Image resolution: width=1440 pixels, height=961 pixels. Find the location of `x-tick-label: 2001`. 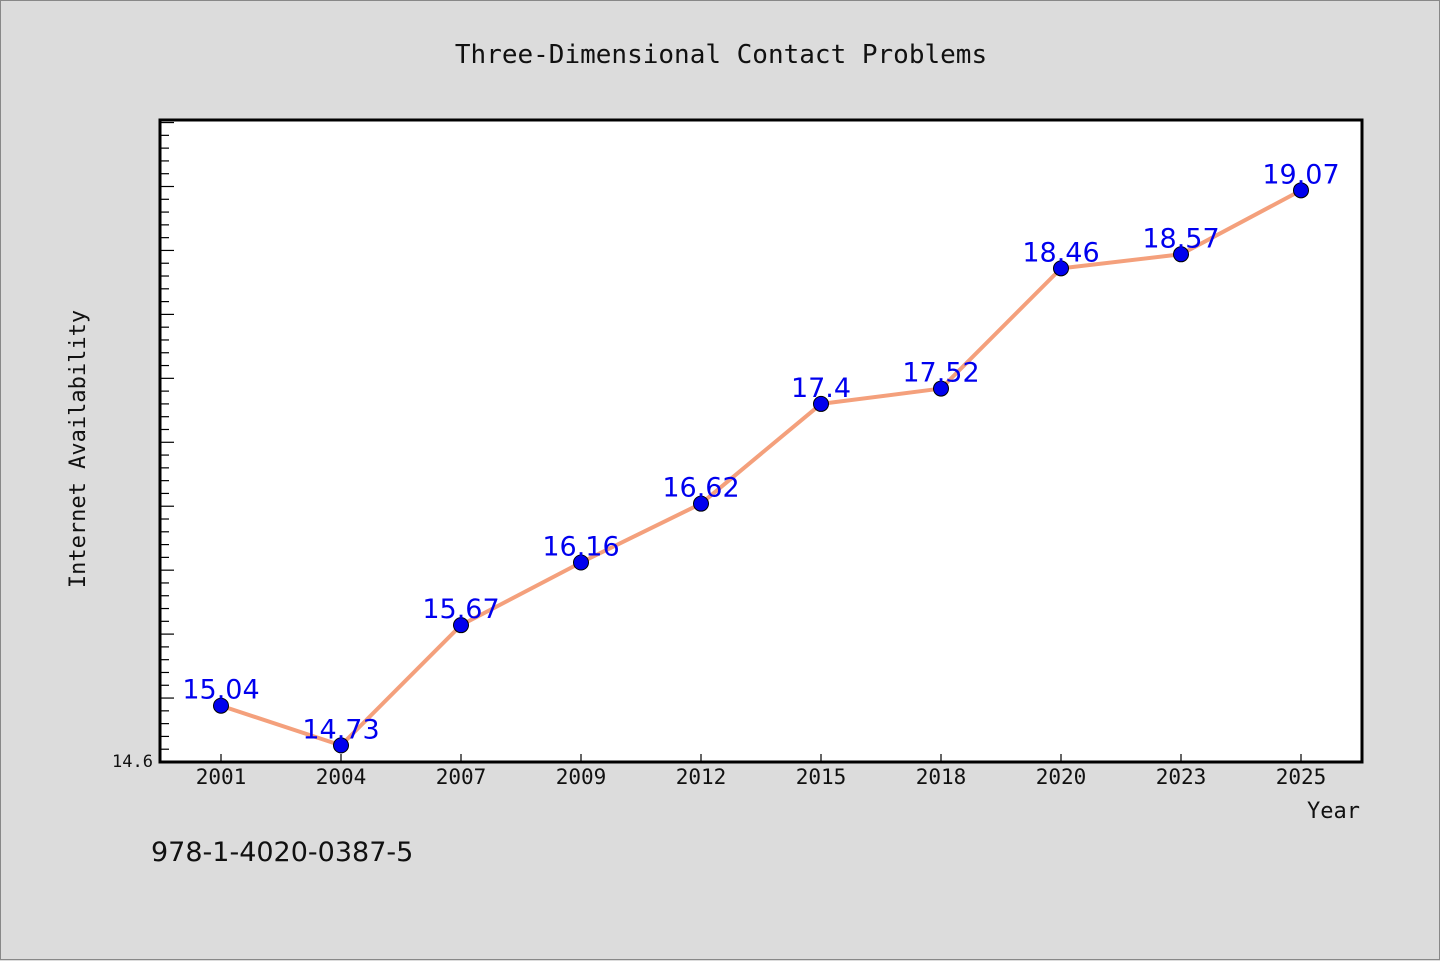

x-tick-label: 2001 is located at coordinates (221, 777).